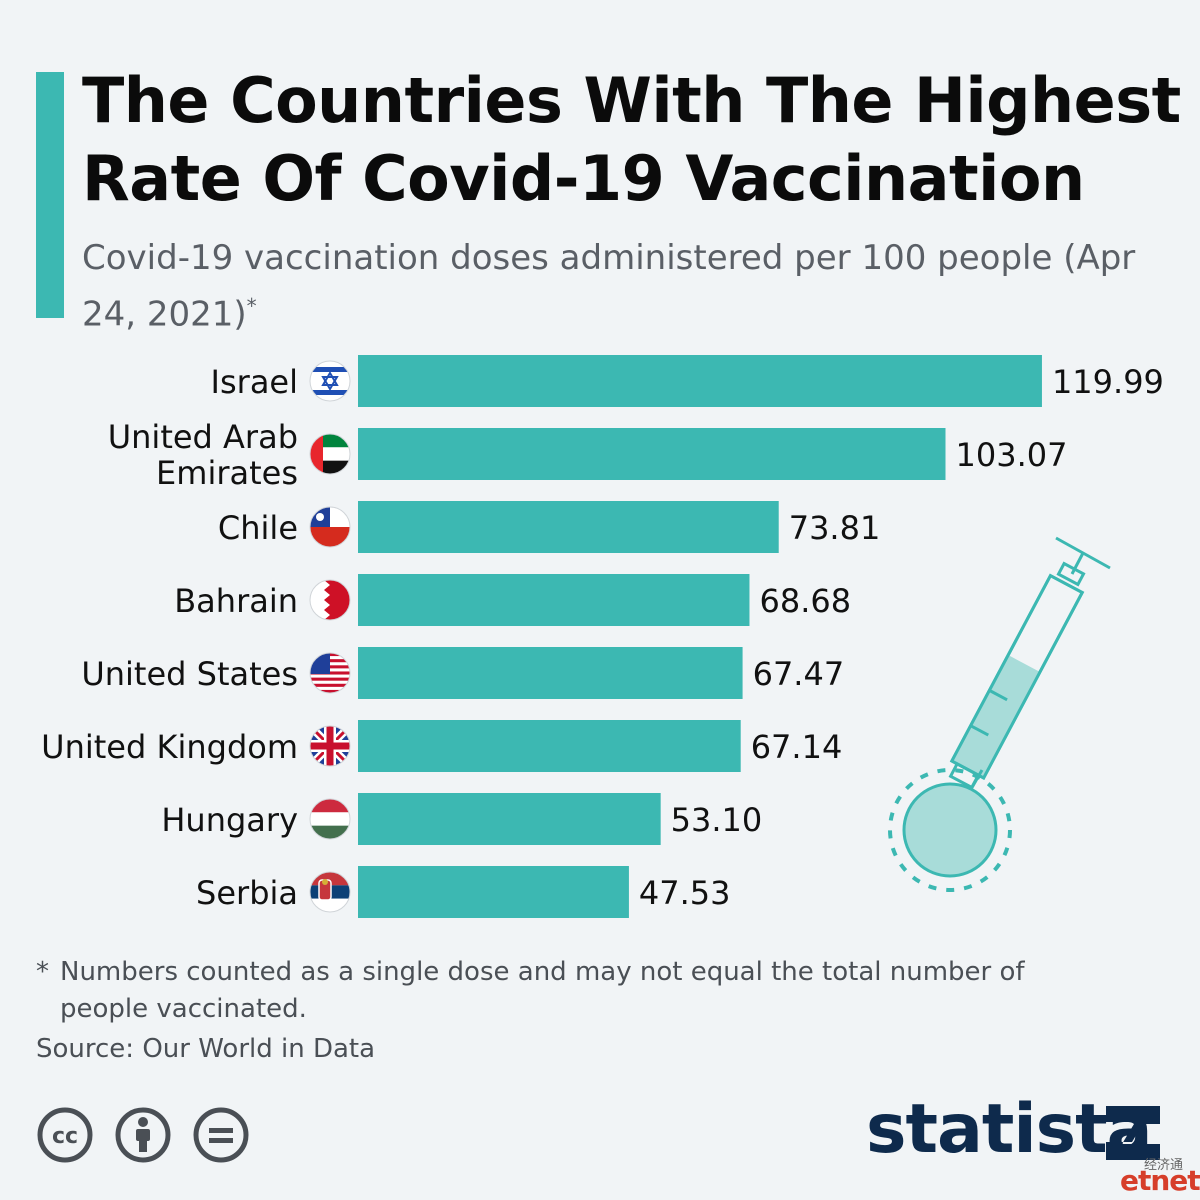 The width and height of the screenshot is (1200, 1200). I want to click on svg-text: cc, so click(65, 1136).